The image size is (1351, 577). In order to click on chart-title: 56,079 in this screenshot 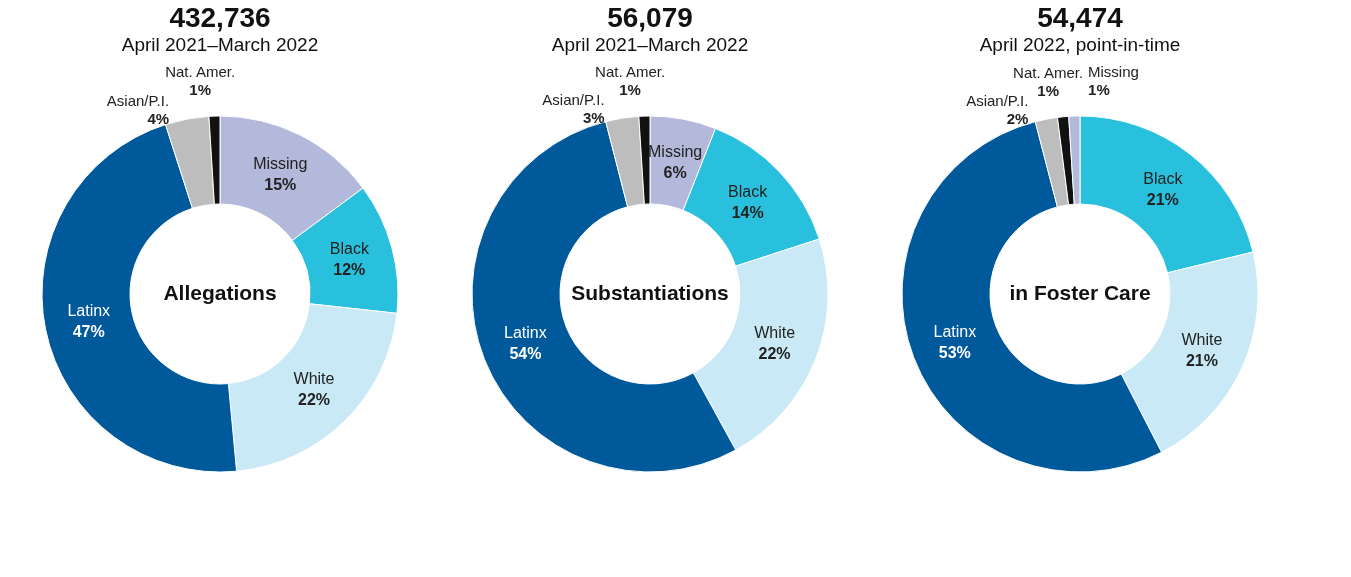, I will do `click(650, 17)`.